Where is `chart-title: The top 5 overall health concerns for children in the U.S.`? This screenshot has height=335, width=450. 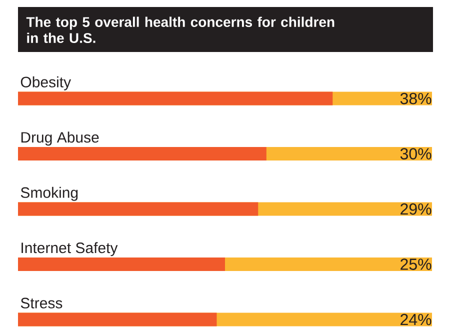
chart-title: The top 5 overall health concerns for children in the U.S. is located at coordinates (180, 29).